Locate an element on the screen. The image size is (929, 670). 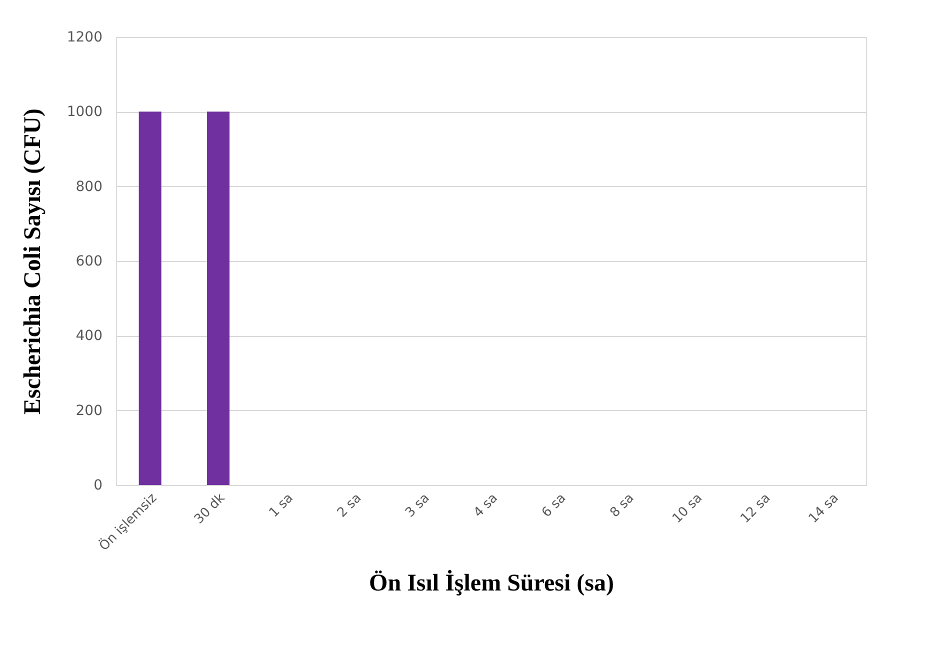
x-tick-label: 3 sa is located at coordinates (417, 505).